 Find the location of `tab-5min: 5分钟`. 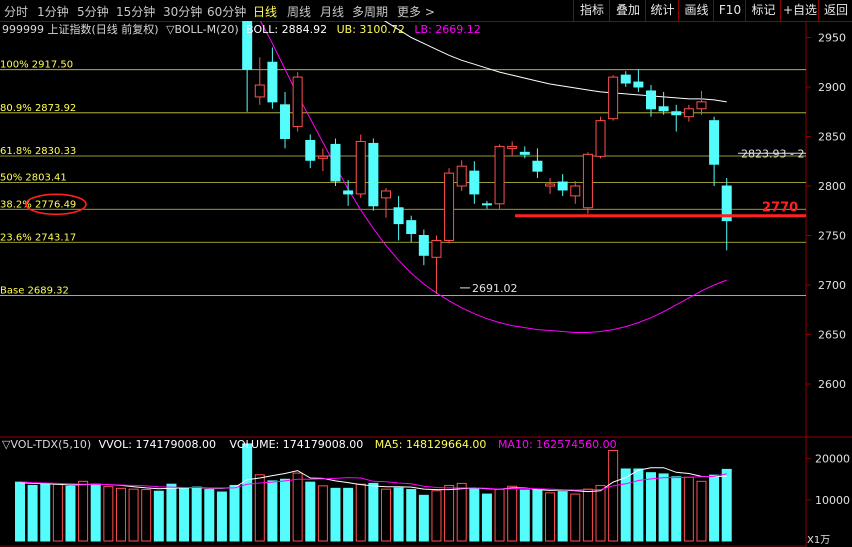

tab-5min: 5分钟 is located at coordinates (93, 12).